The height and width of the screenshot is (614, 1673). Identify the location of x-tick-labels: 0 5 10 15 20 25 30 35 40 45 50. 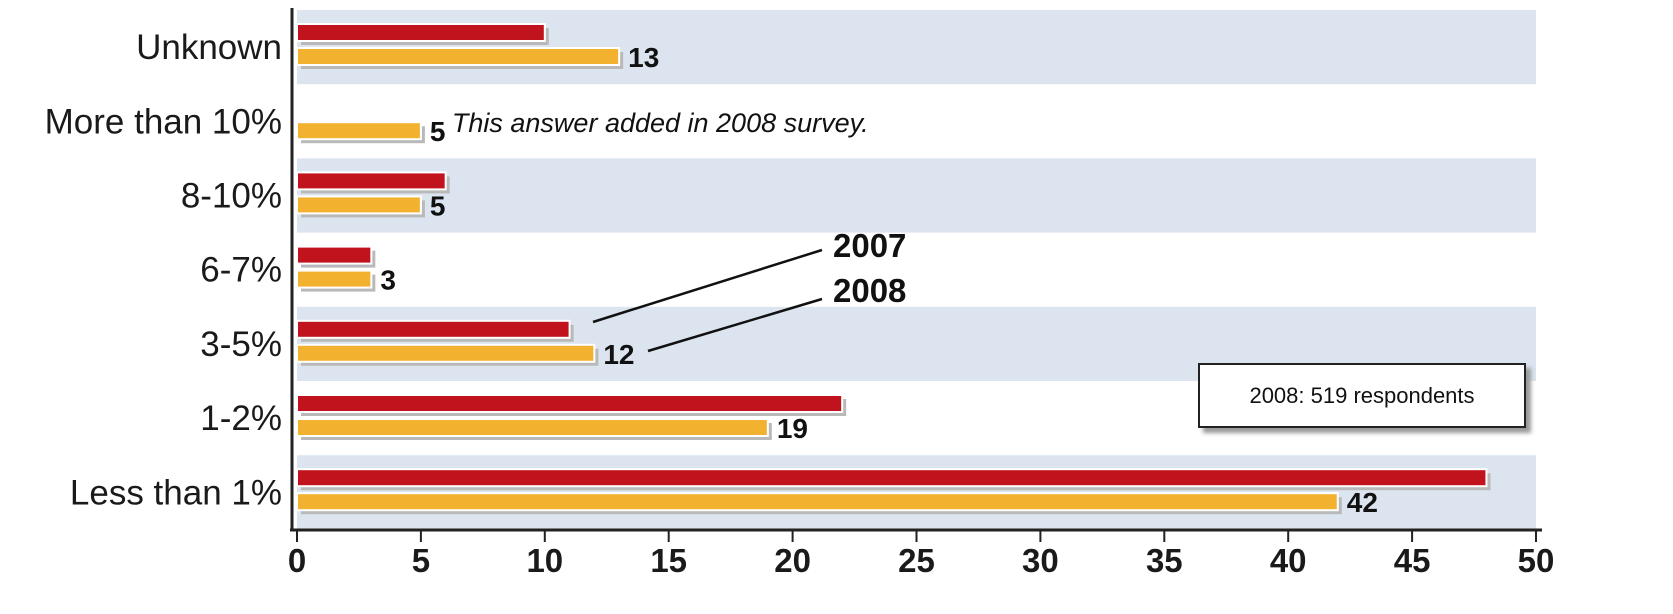
(921, 560).